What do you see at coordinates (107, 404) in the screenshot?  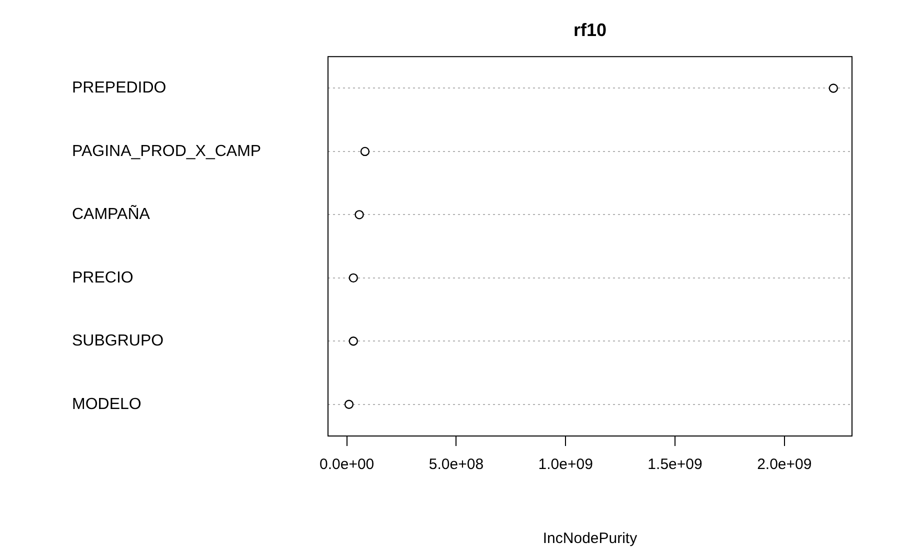 I see `y-tick-label: MODELO` at bounding box center [107, 404].